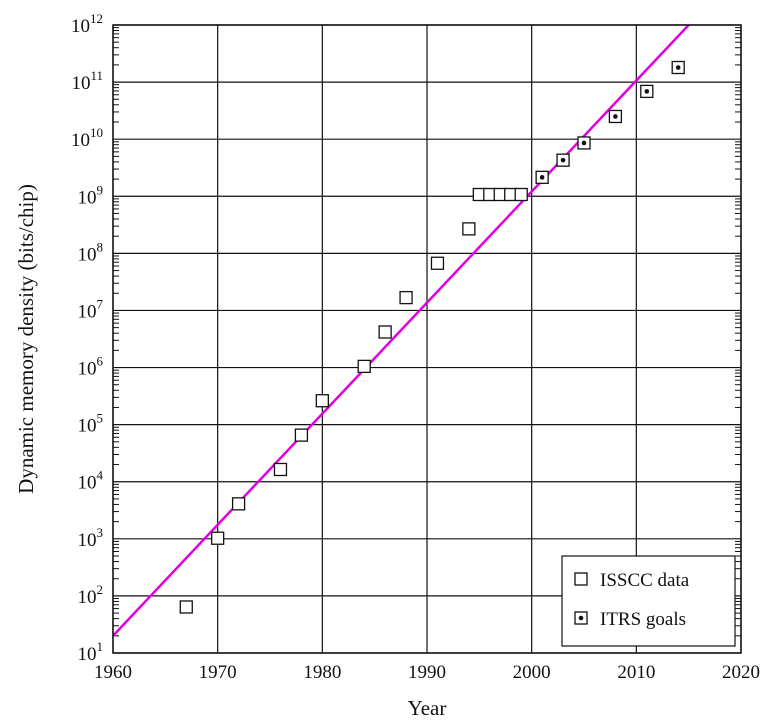  Describe the element at coordinates (532, 672) in the screenshot. I see `x-tick-label: 2000` at that location.